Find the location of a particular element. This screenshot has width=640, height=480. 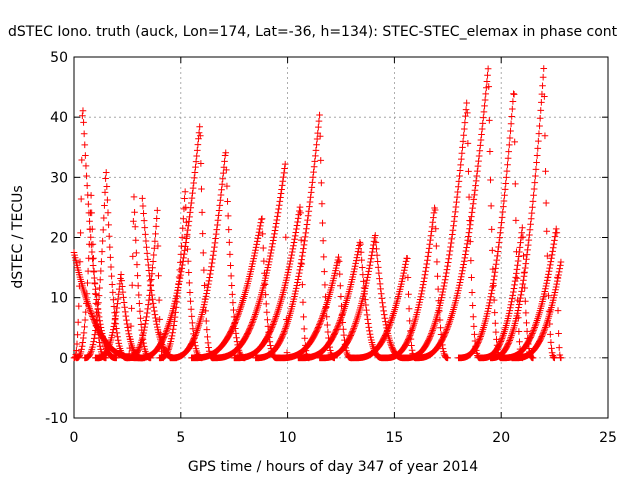

x-tick-label: 25 is located at coordinates (608, 438).